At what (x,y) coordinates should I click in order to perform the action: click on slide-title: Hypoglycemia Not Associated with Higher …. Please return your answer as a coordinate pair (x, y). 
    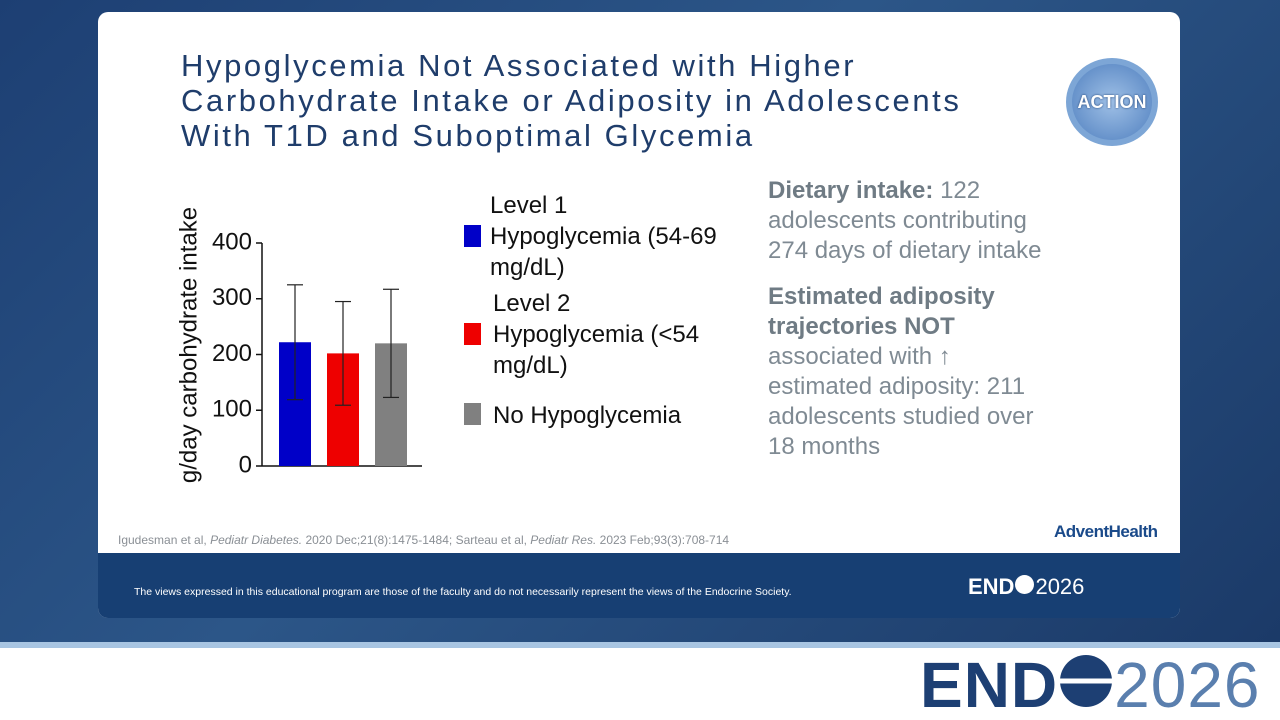
    Looking at the image, I should click on (571, 100).